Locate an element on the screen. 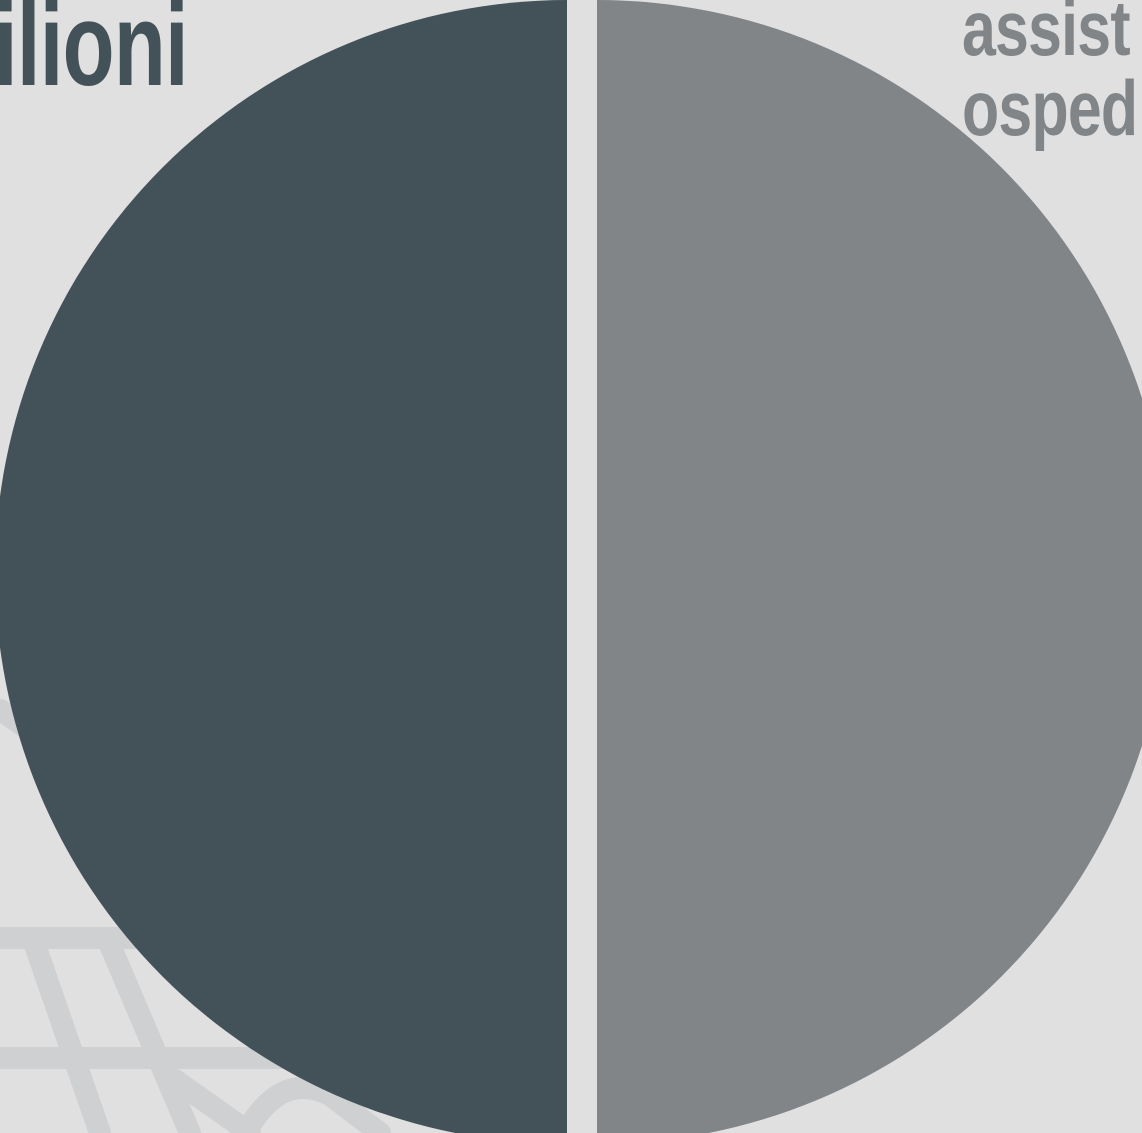  slice-label-right: assist osped is located at coordinates (1050, 76).